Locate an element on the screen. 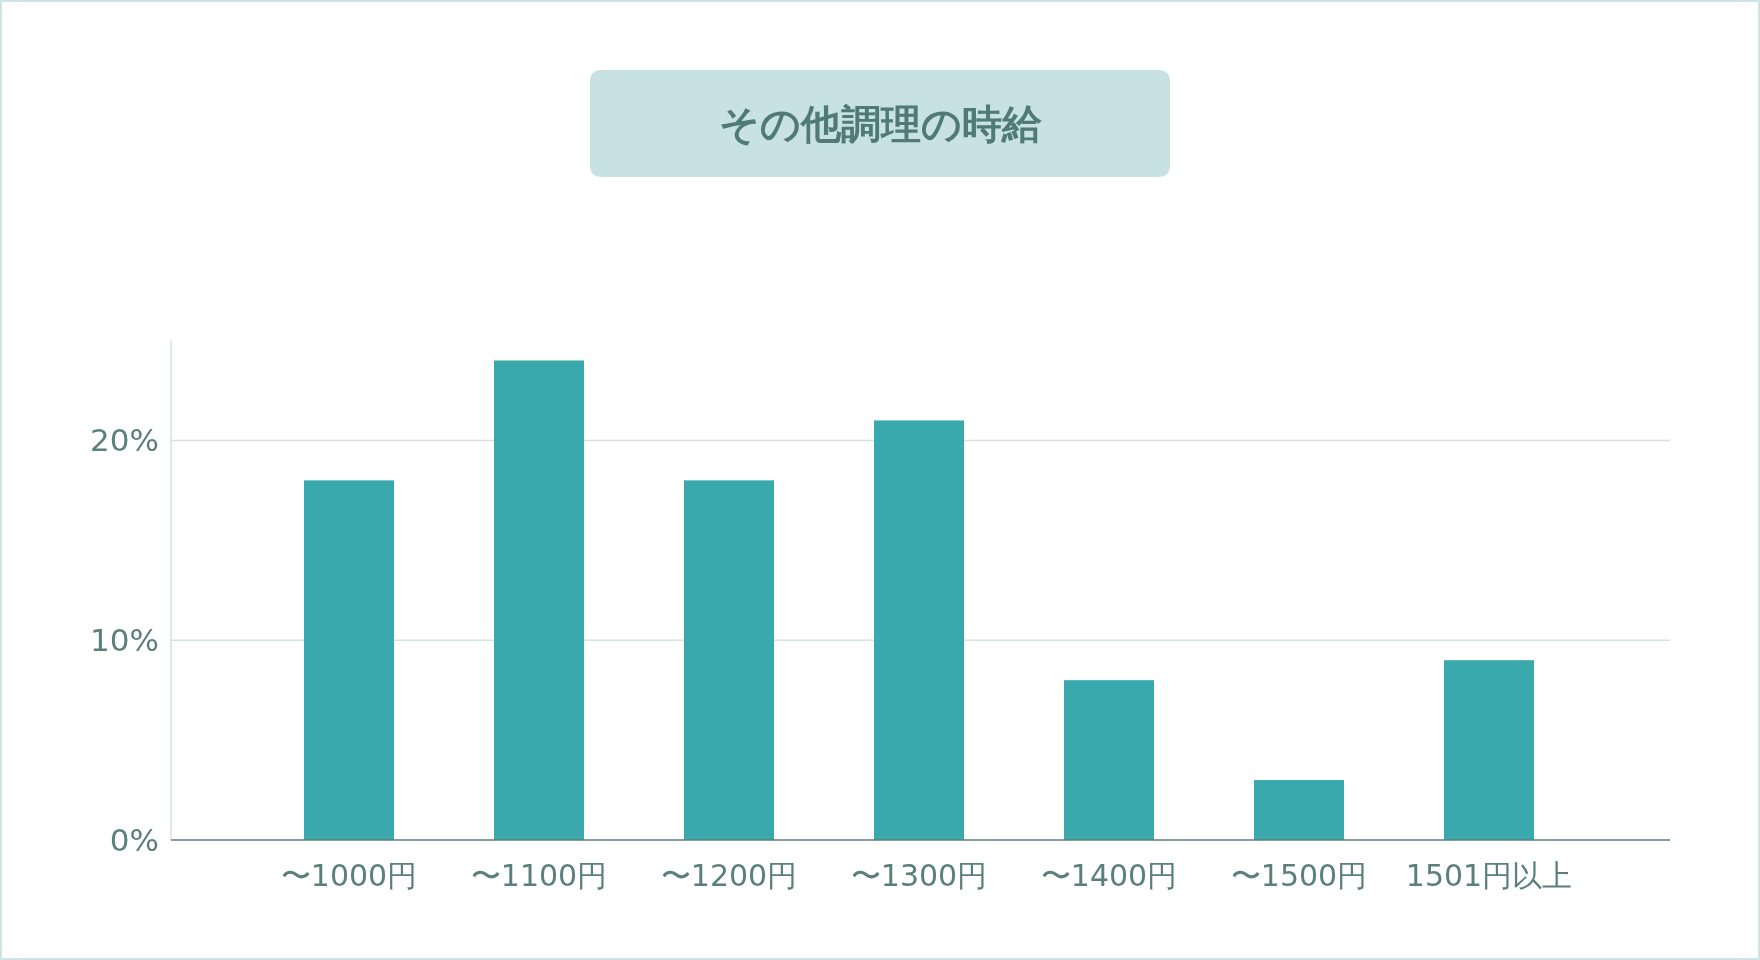 This screenshot has height=960, width=1760. x-tick-label: 〜1300円 is located at coordinates (919, 875).